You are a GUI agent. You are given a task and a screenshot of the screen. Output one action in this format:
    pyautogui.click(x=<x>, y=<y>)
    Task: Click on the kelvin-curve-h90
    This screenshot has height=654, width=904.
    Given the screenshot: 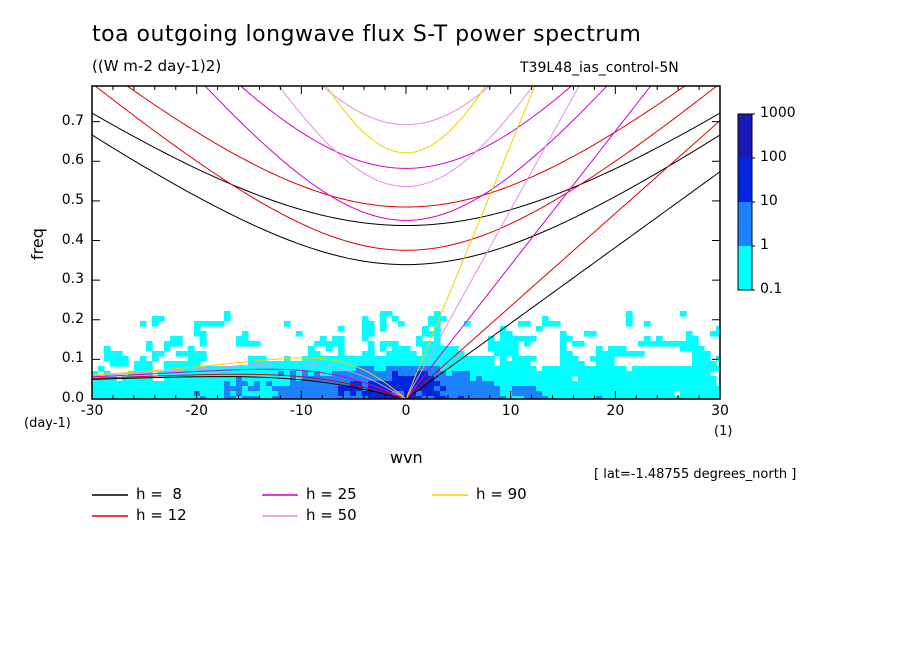 What is the action you would take?
    pyautogui.click(x=470, y=242)
    